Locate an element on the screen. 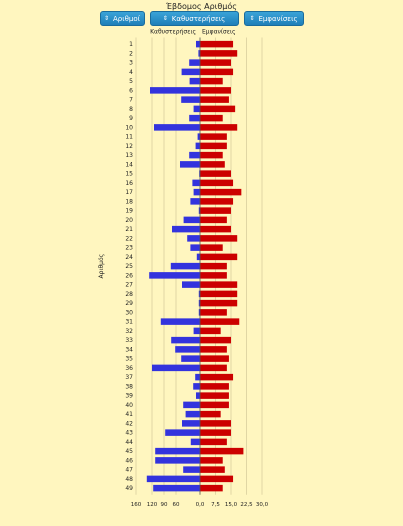 The height and width of the screenshot is (526, 403). category-label: 29 is located at coordinates (129, 303).